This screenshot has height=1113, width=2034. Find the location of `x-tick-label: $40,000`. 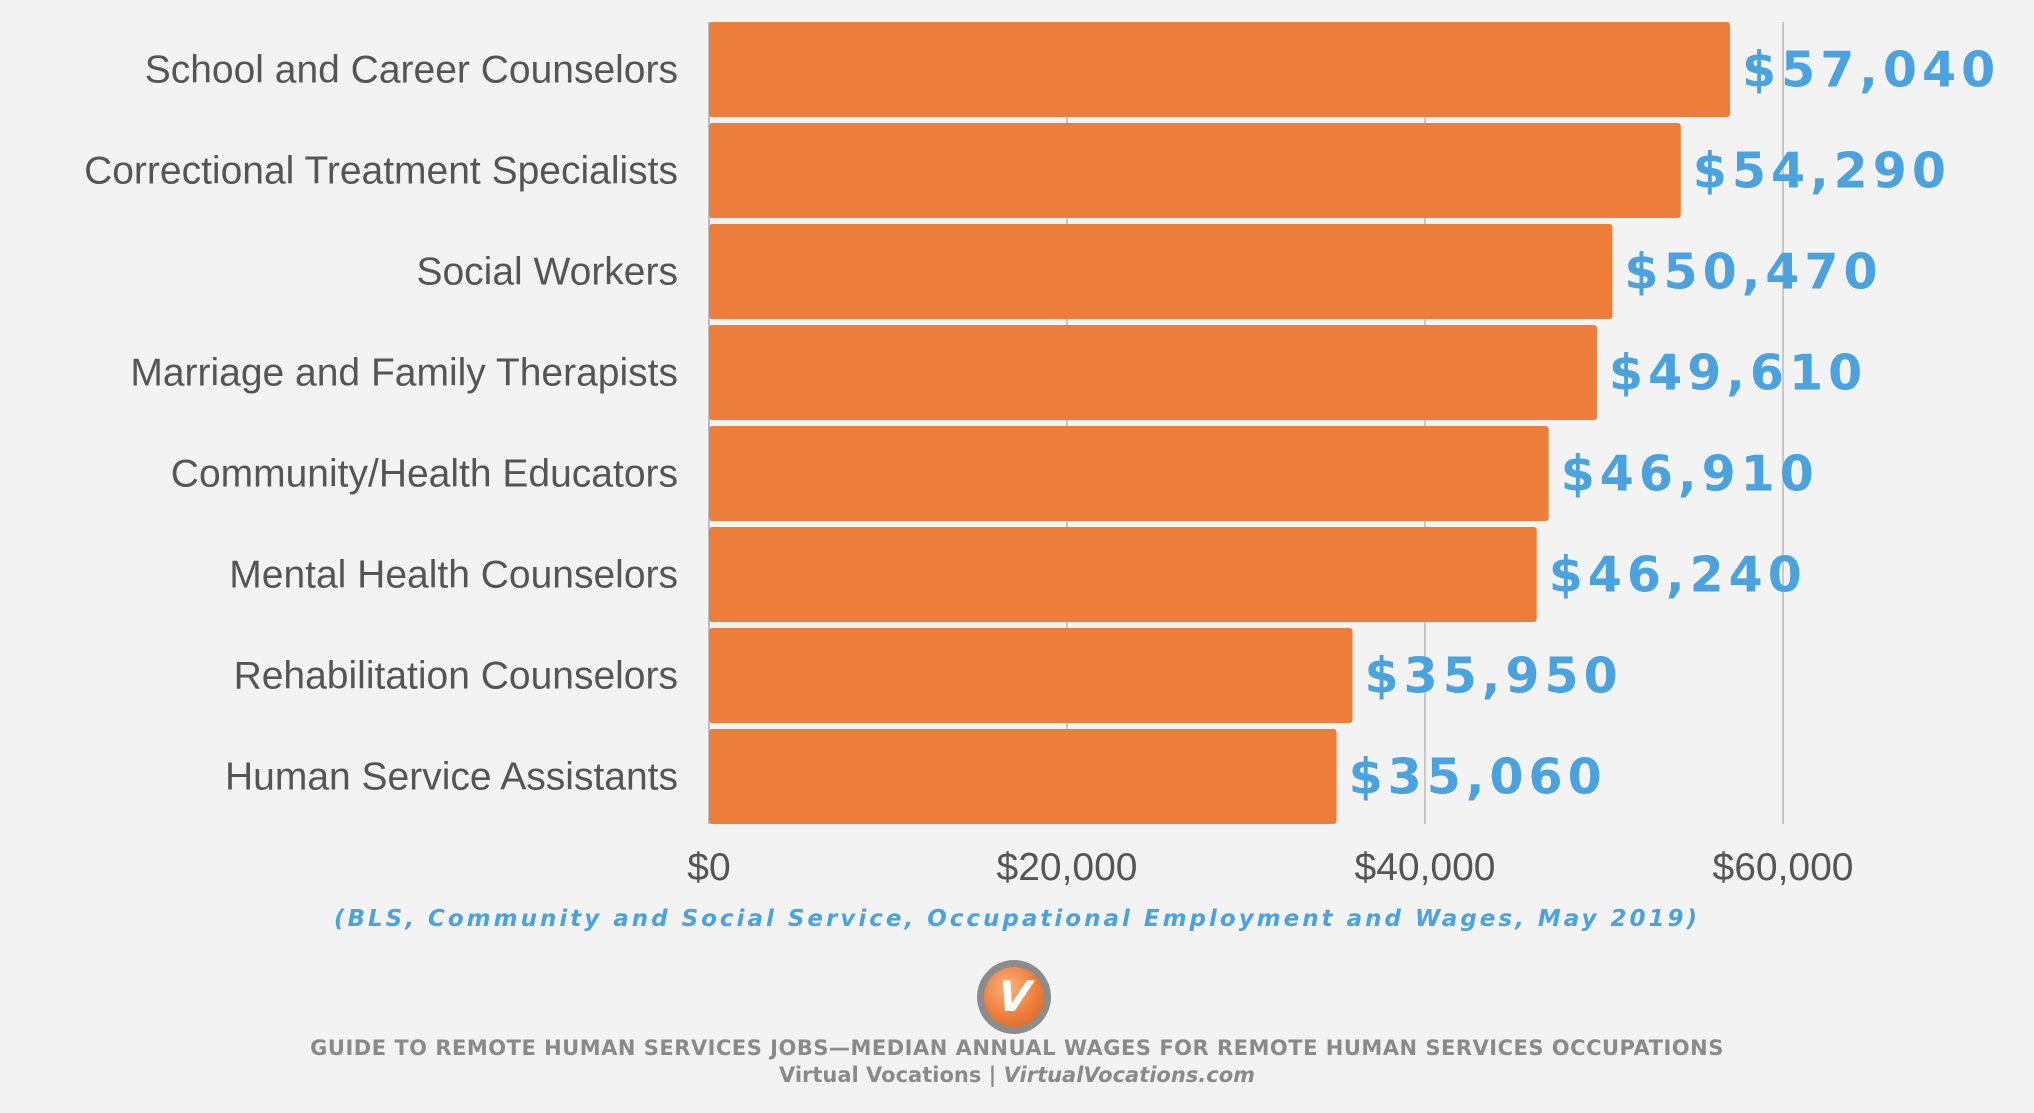

x-tick-label: $40,000 is located at coordinates (1425, 867).